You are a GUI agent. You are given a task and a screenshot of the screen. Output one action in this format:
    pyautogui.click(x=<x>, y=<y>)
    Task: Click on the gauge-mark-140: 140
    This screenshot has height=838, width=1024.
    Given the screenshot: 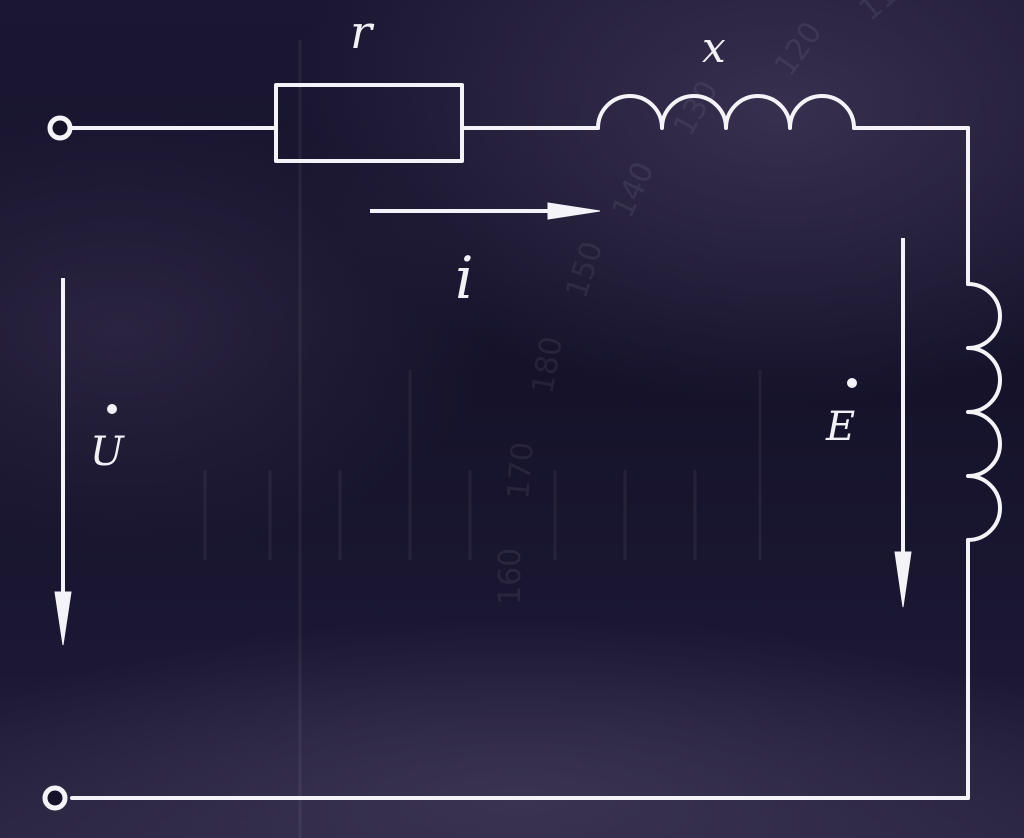 What is the action you would take?
    pyautogui.click(x=634, y=190)
    